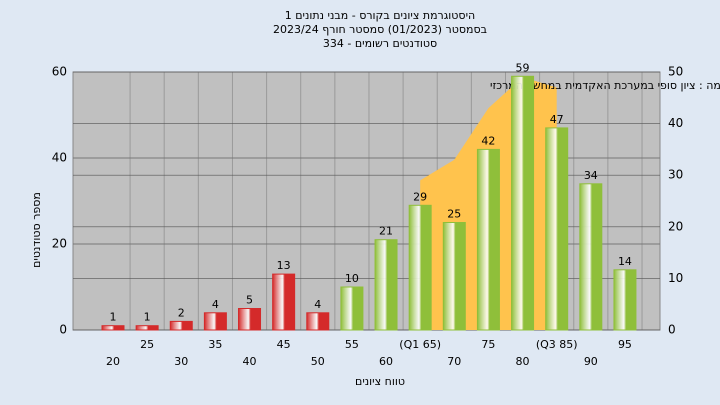 The image size is (720, 405). I want to click on y2-tick-label: 50, so click(675, 72).